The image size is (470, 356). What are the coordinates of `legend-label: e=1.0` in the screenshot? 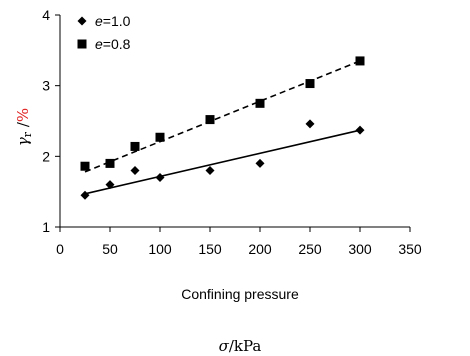 It's located at (113, 21).